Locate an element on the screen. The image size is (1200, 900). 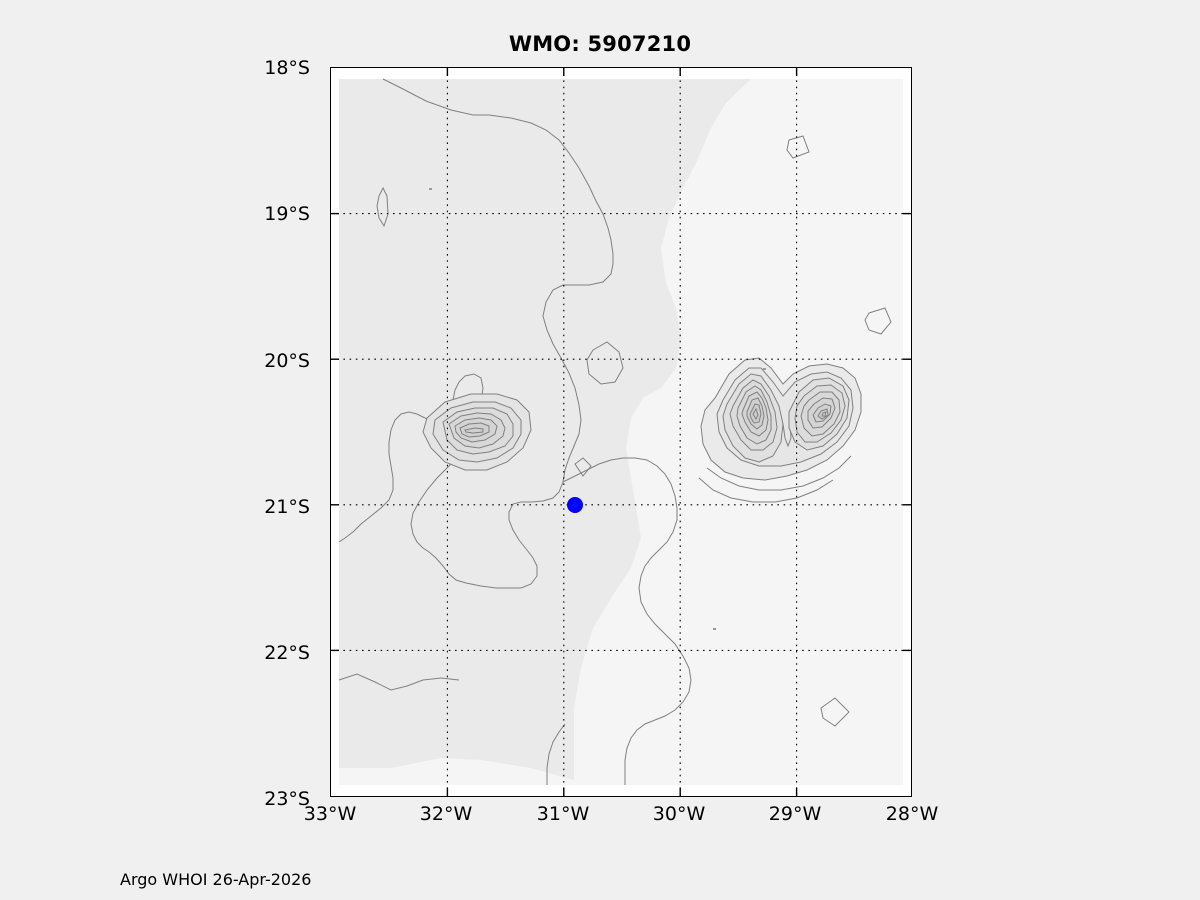
eastern-seamount-cluster is located at coordinates (780, 430).